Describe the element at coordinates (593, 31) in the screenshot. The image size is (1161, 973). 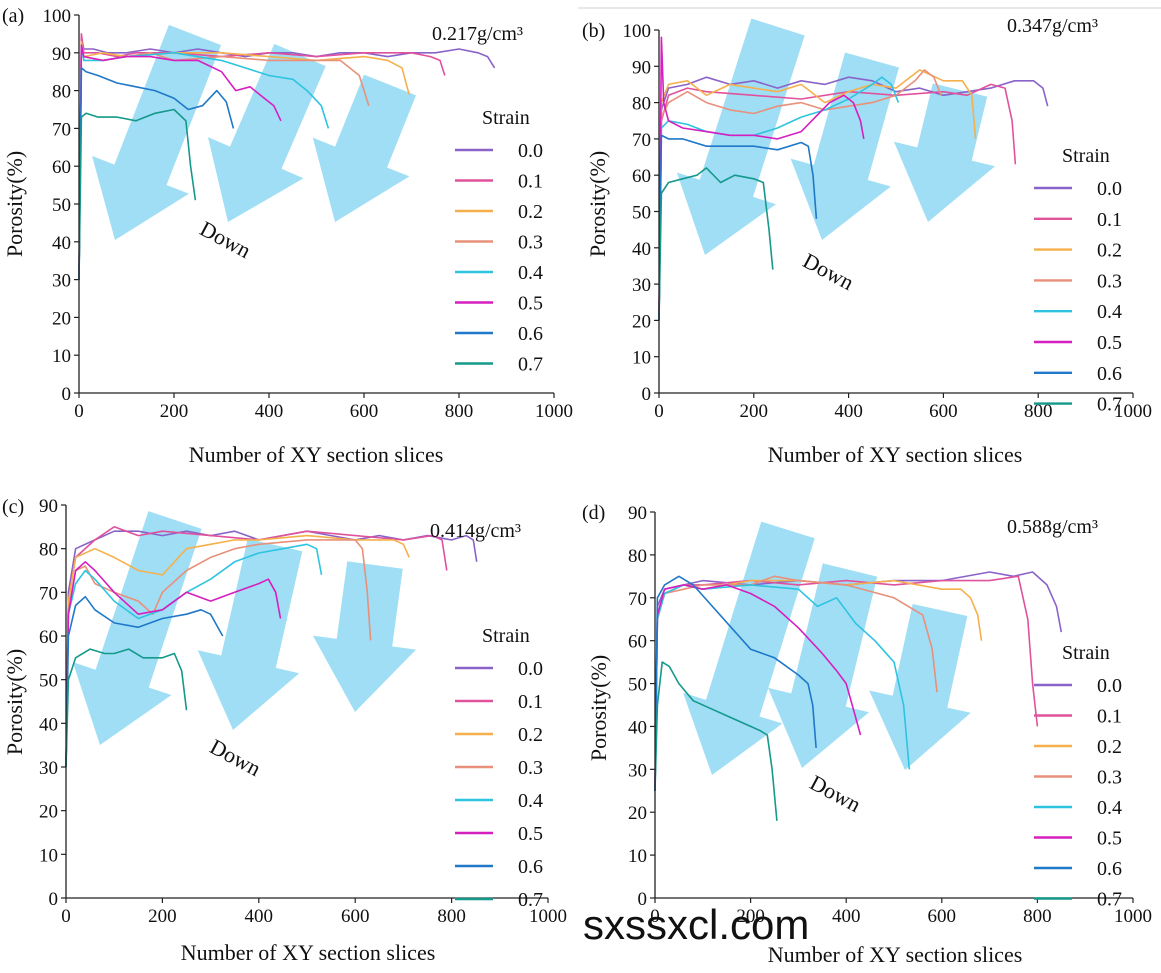
I see `panel-label: (b)` at that location.